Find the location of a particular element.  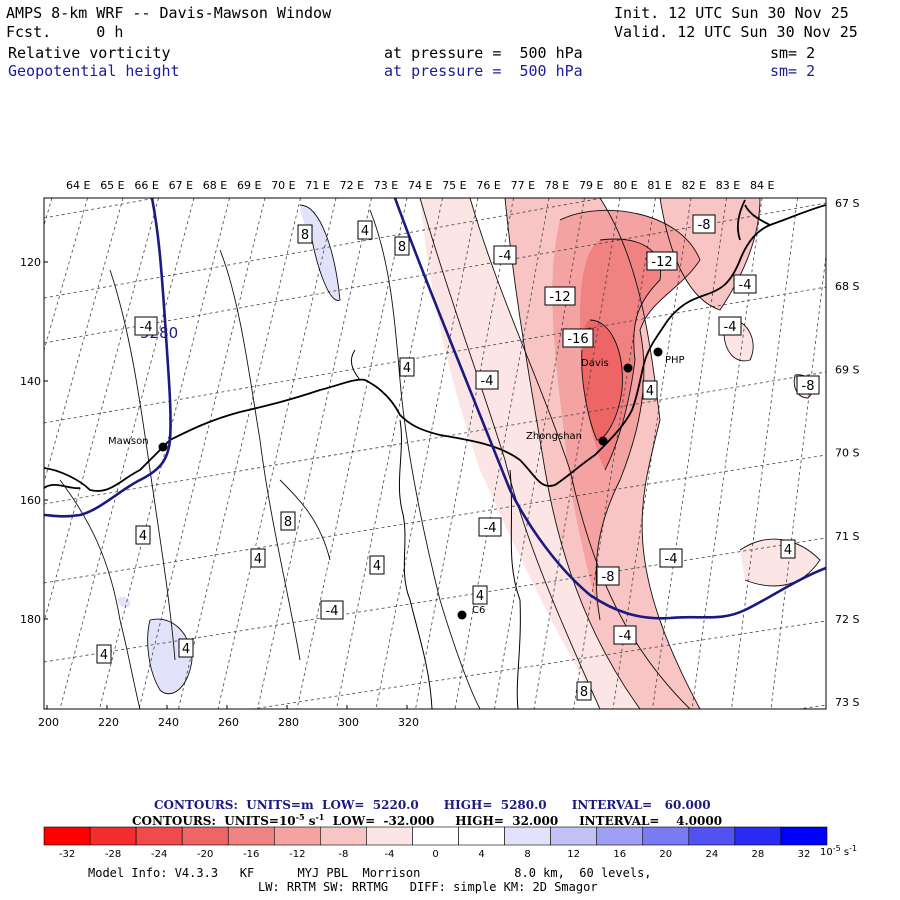

station-label: C6 is located at coordinates (478, 610).